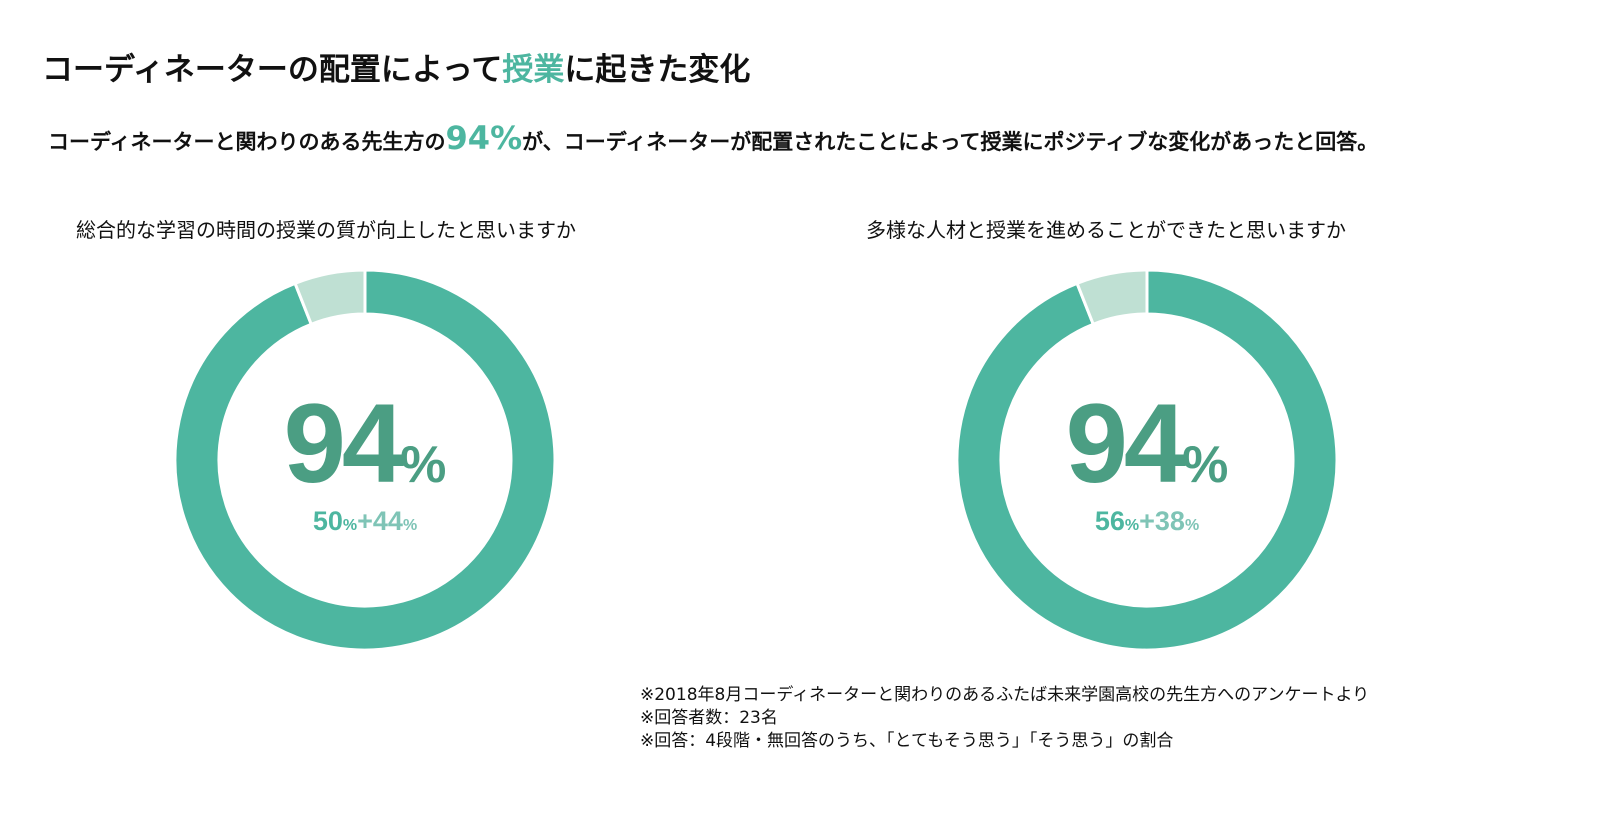 Image resolution: width=1600 pixels, height=835 pixels. Describe the element at coordinates (326, 230) in the screenshot. I see `question-label-1: 総合的な学習の時間の授業の質が向上したと思いますか` at that location.